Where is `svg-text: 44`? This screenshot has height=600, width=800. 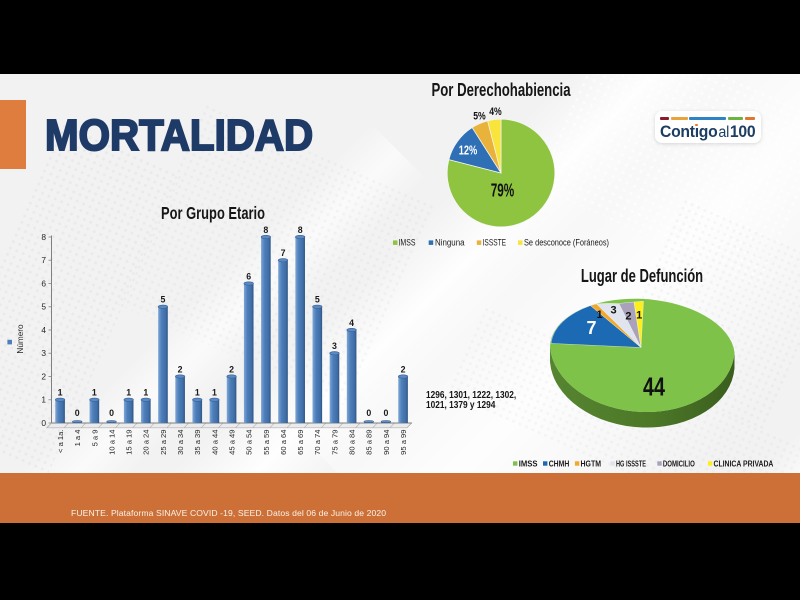
svg-text: 44 is located at coordinates (654, 387).